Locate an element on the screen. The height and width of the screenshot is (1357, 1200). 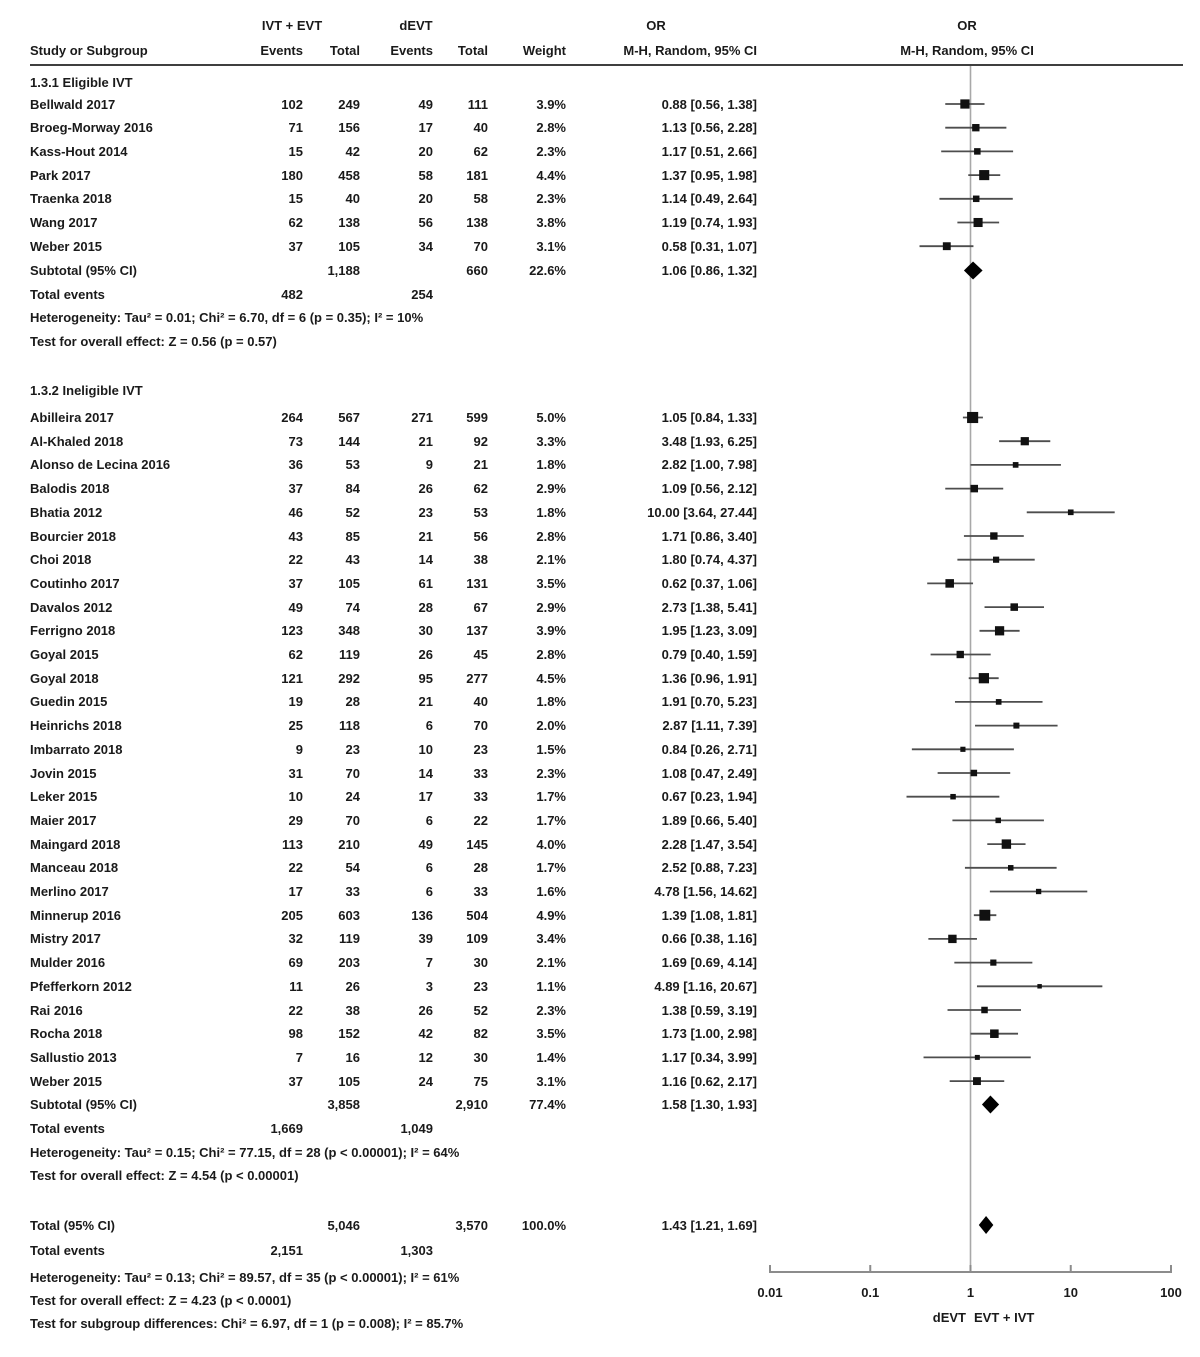
events-ivt-evt: 180 is located at coordinates (292, 175).